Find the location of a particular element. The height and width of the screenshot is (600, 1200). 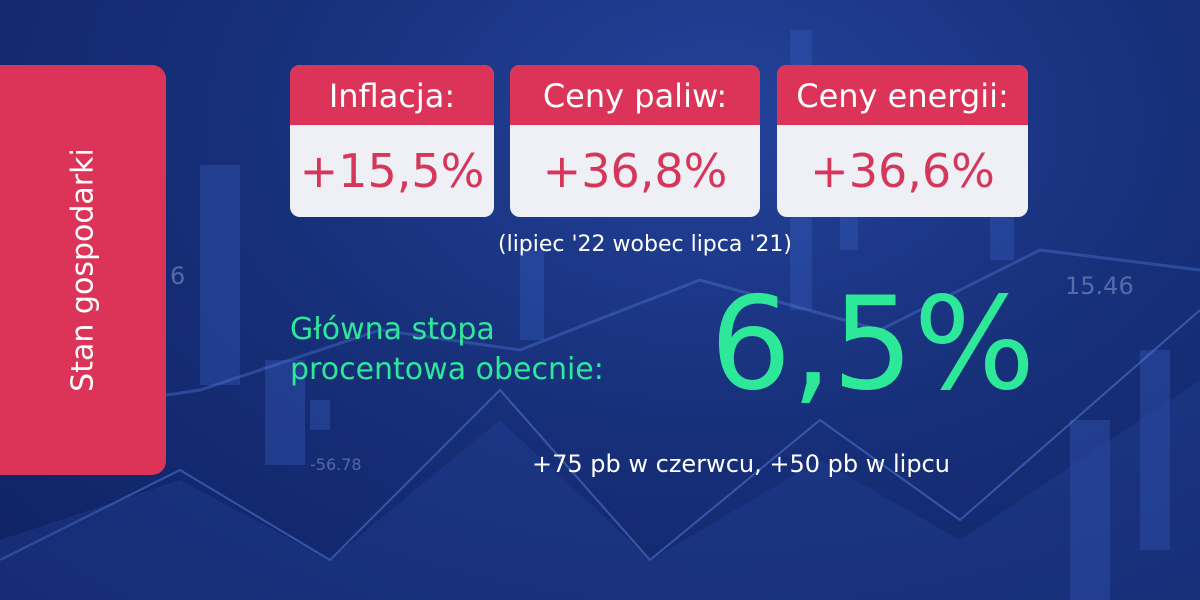

card-label: Ceny paliw: is located at coordinates (635, 95).